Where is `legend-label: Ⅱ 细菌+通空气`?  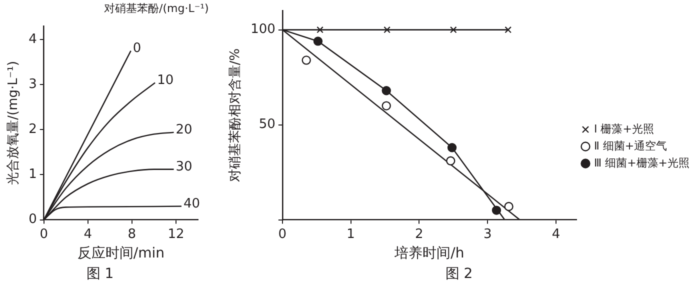
legend-label: Ⅱ 细菌+通空气 is located at coordinates (631, 145).